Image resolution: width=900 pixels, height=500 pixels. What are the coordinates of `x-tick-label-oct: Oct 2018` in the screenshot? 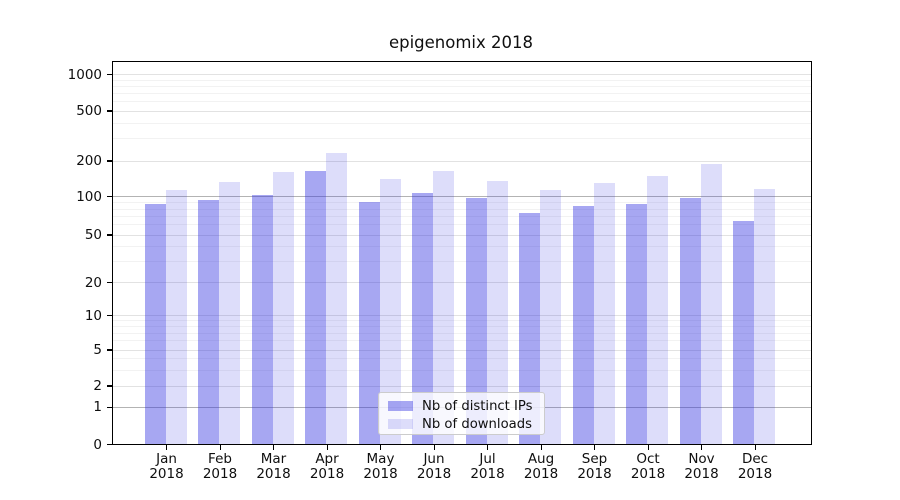 It's located at (648, 466).